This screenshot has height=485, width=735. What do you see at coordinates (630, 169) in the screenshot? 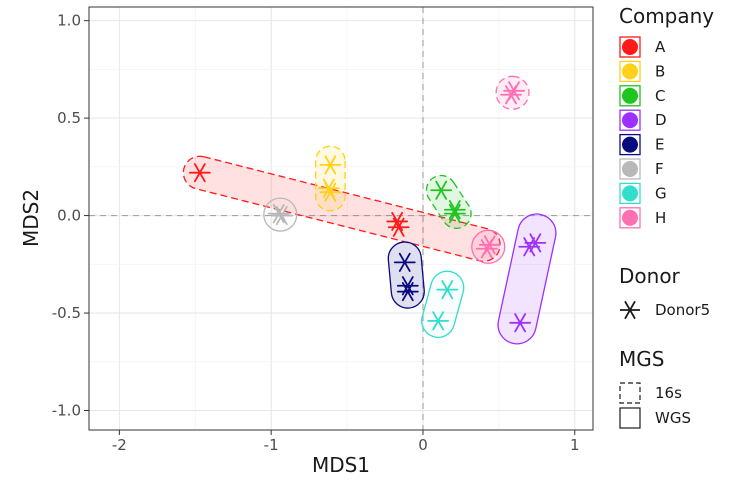
I see `legend-key-dot-F` at bounding box center [630, 169].